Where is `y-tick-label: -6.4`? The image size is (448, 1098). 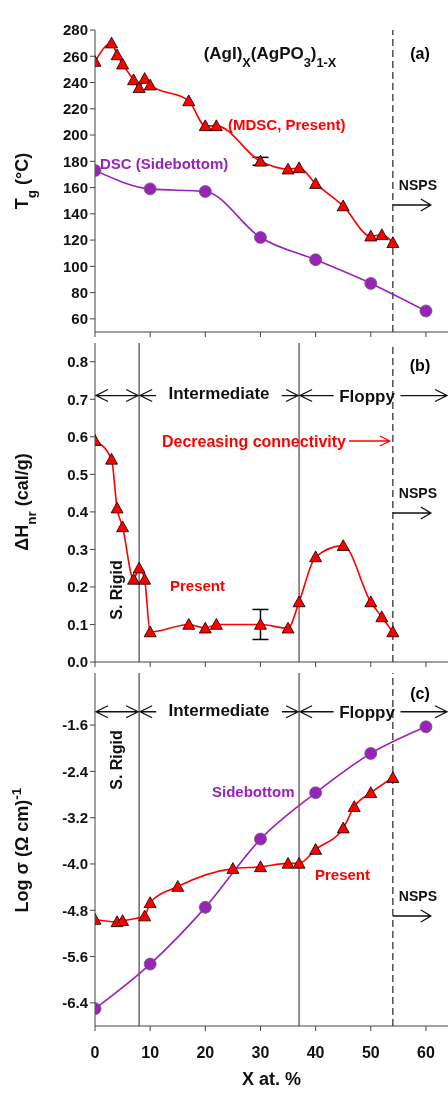 y-tick-label: -6.4 is located at coordinates (75, 1003).